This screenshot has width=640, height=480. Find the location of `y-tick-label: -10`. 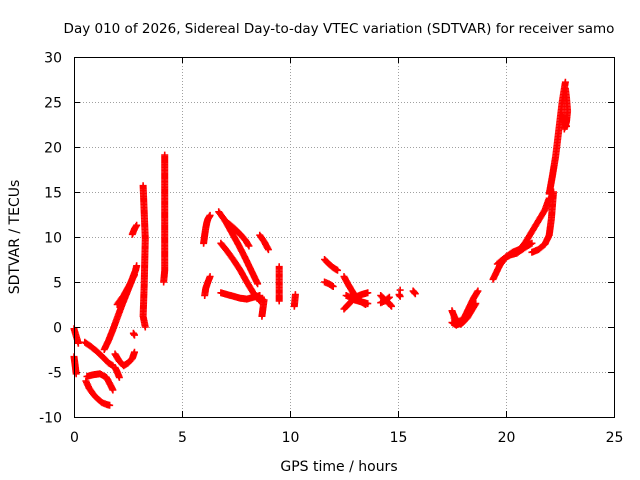

y-tick-label: -10 is located at coordinates (50, 419).